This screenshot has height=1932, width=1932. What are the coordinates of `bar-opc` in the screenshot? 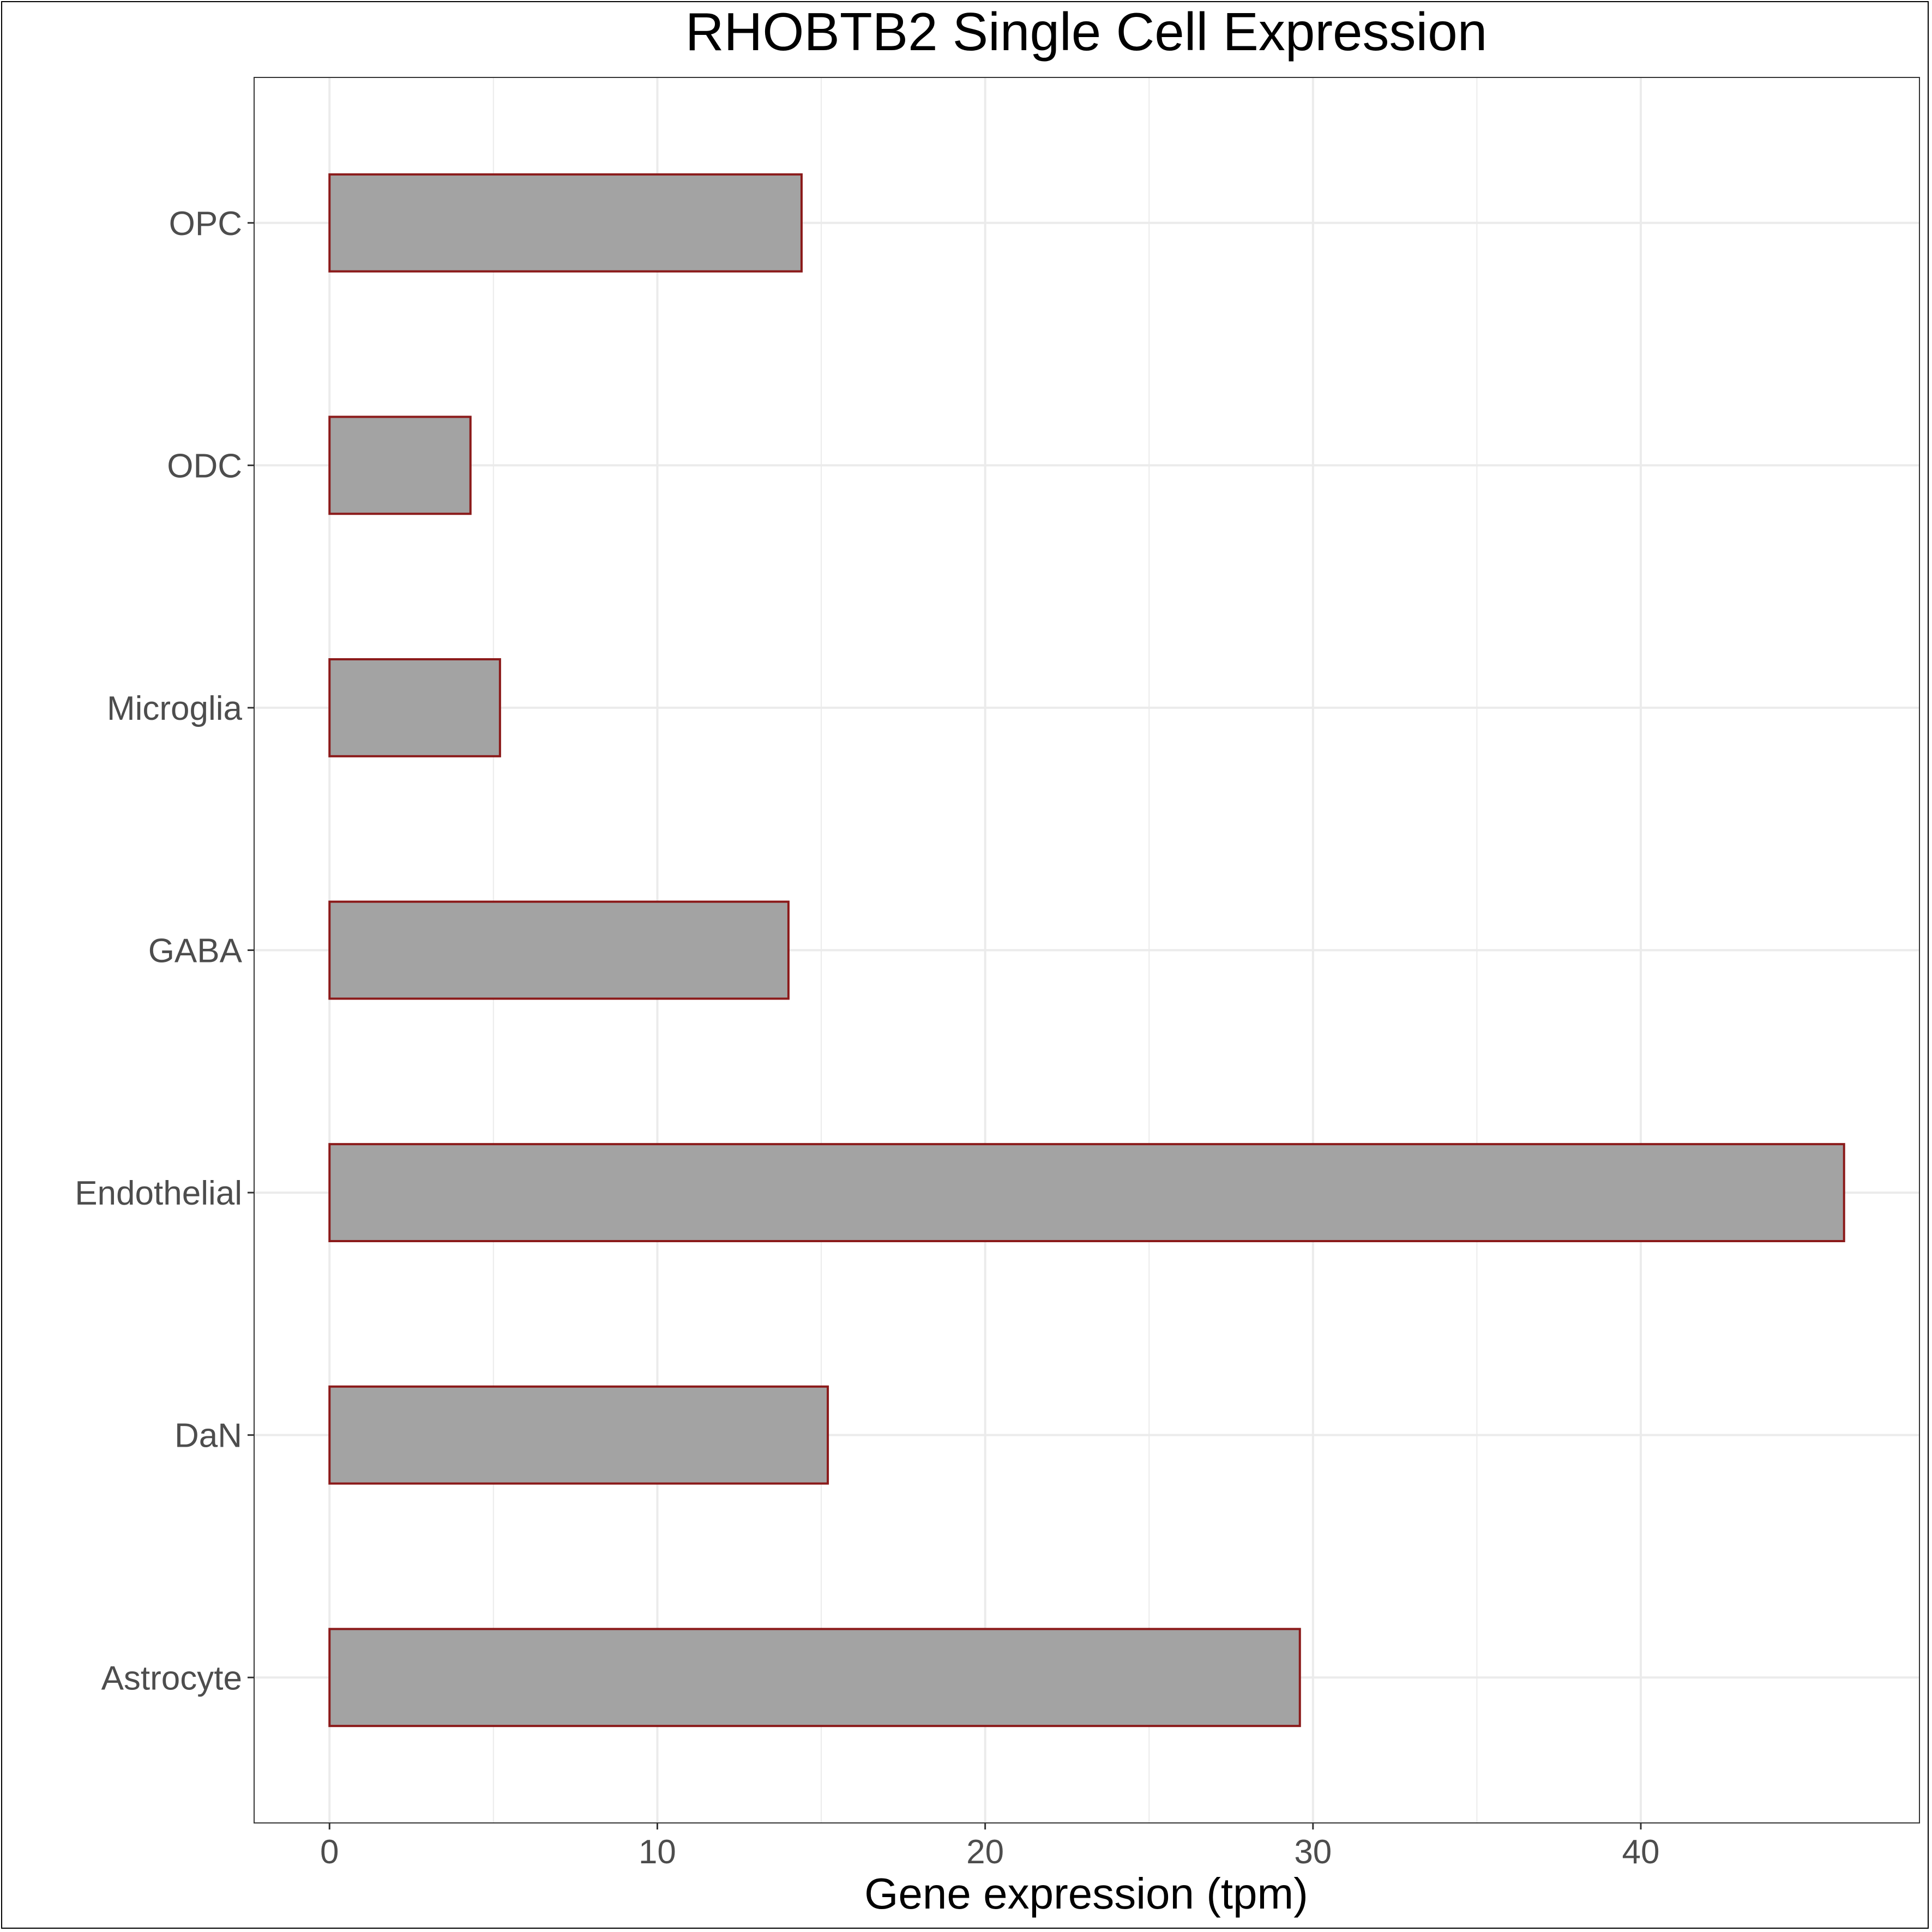 It's located at (565, 223).